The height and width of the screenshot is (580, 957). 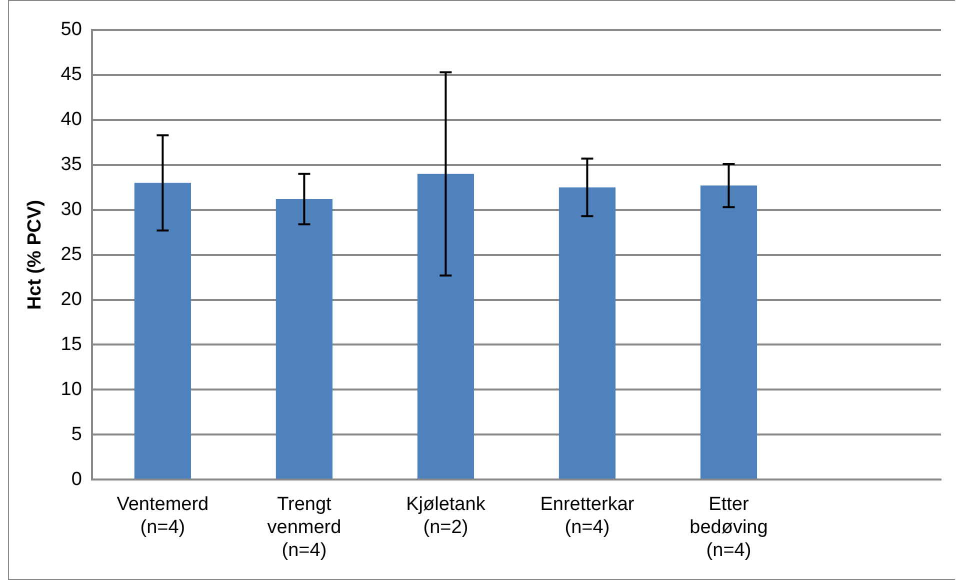 What do you see at coordinates (71, 209) in the screenshot?
I see `y-tick-label: 30` at bounding box center [71, 209].